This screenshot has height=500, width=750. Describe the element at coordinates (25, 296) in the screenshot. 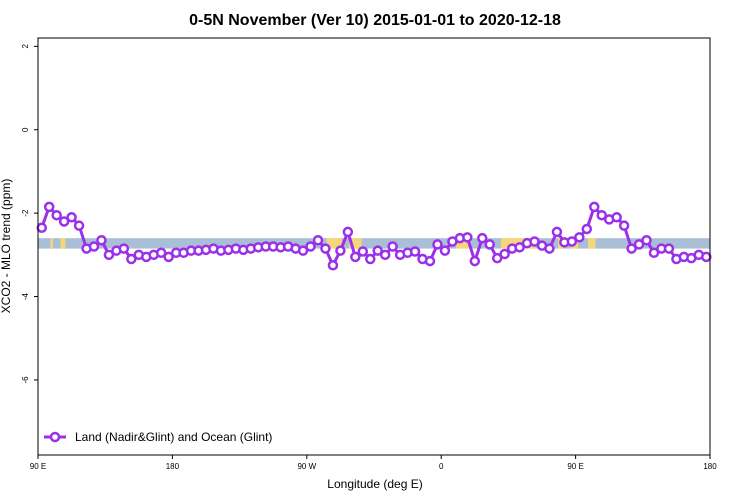

I see `y-tick-label: -4` at that location.